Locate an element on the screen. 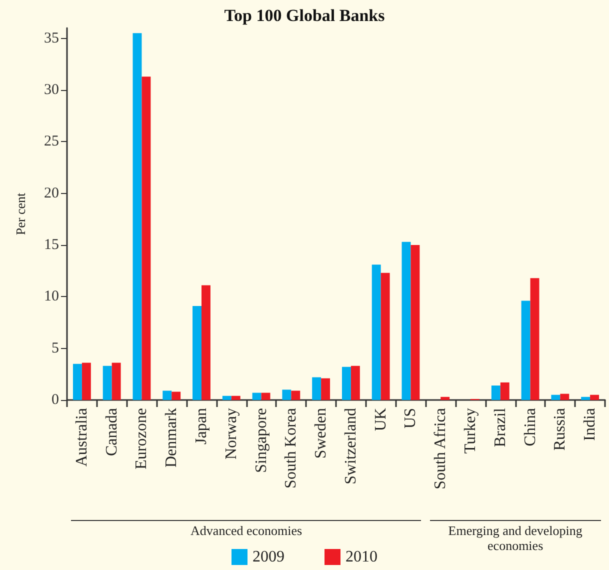 This screenshot has width=609, height=570. legend-label: 2010 is located at coordinates (362, 557).